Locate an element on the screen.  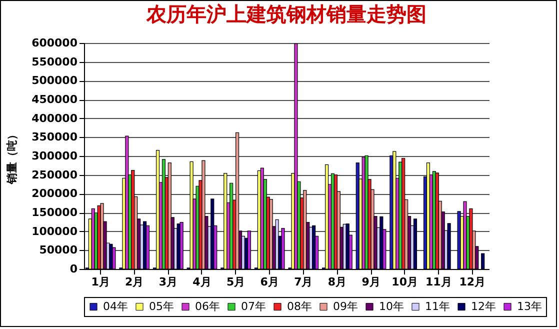
legend-label: 06年 is located at coordinates (207, 306).